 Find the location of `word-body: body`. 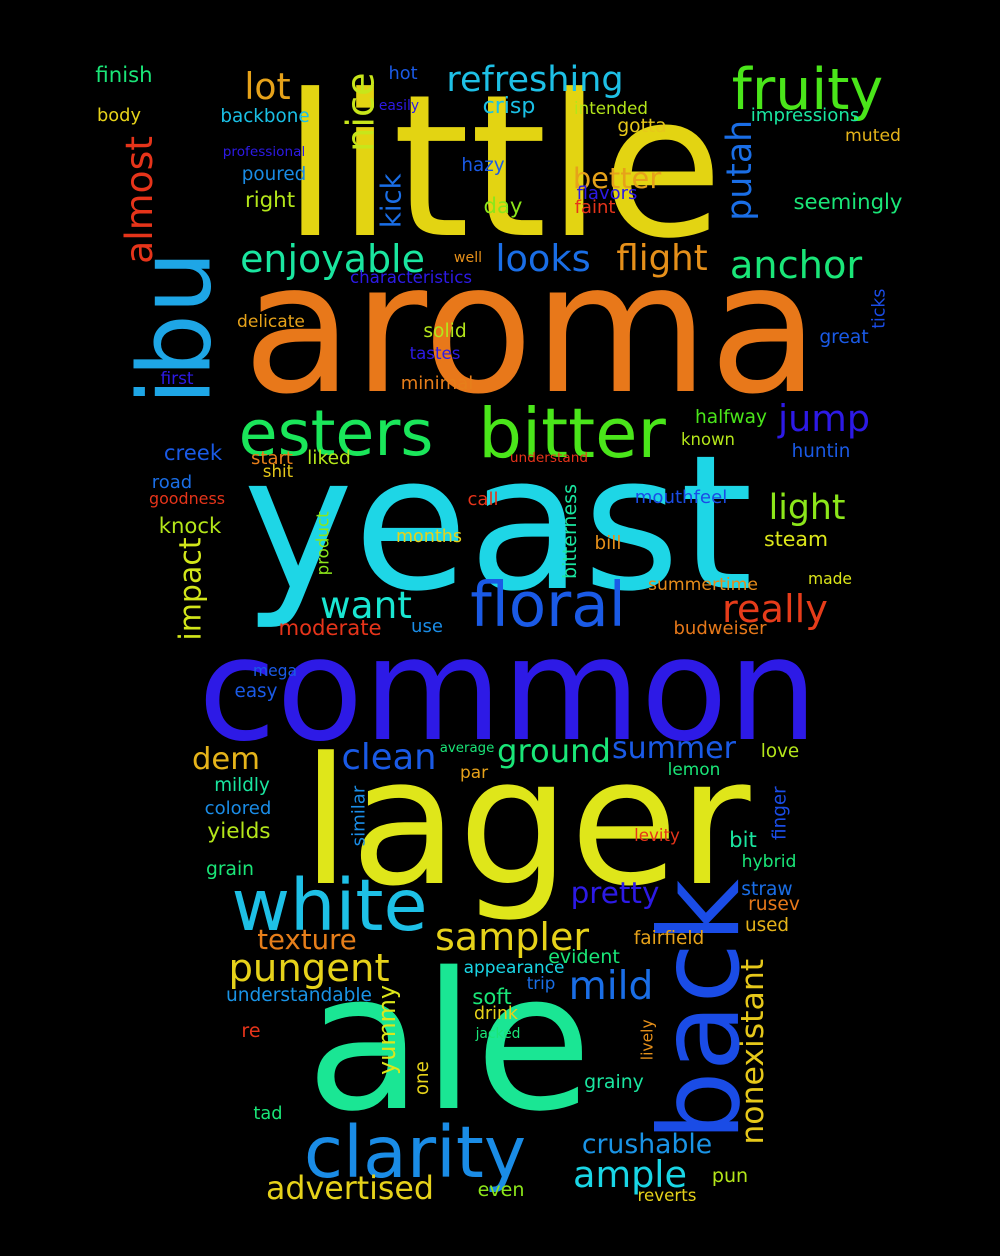

word-body: body is located at coordinates (119, 116).